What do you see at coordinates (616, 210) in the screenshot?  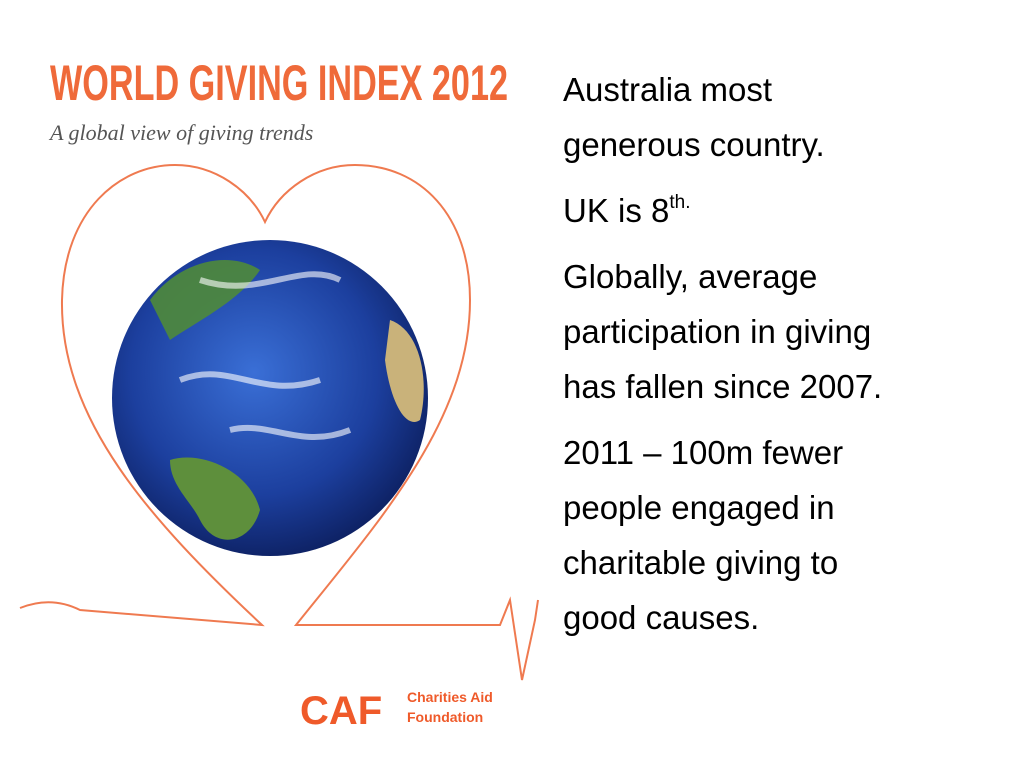 I see `text: UK is 8` at bounding box center [616, 210].